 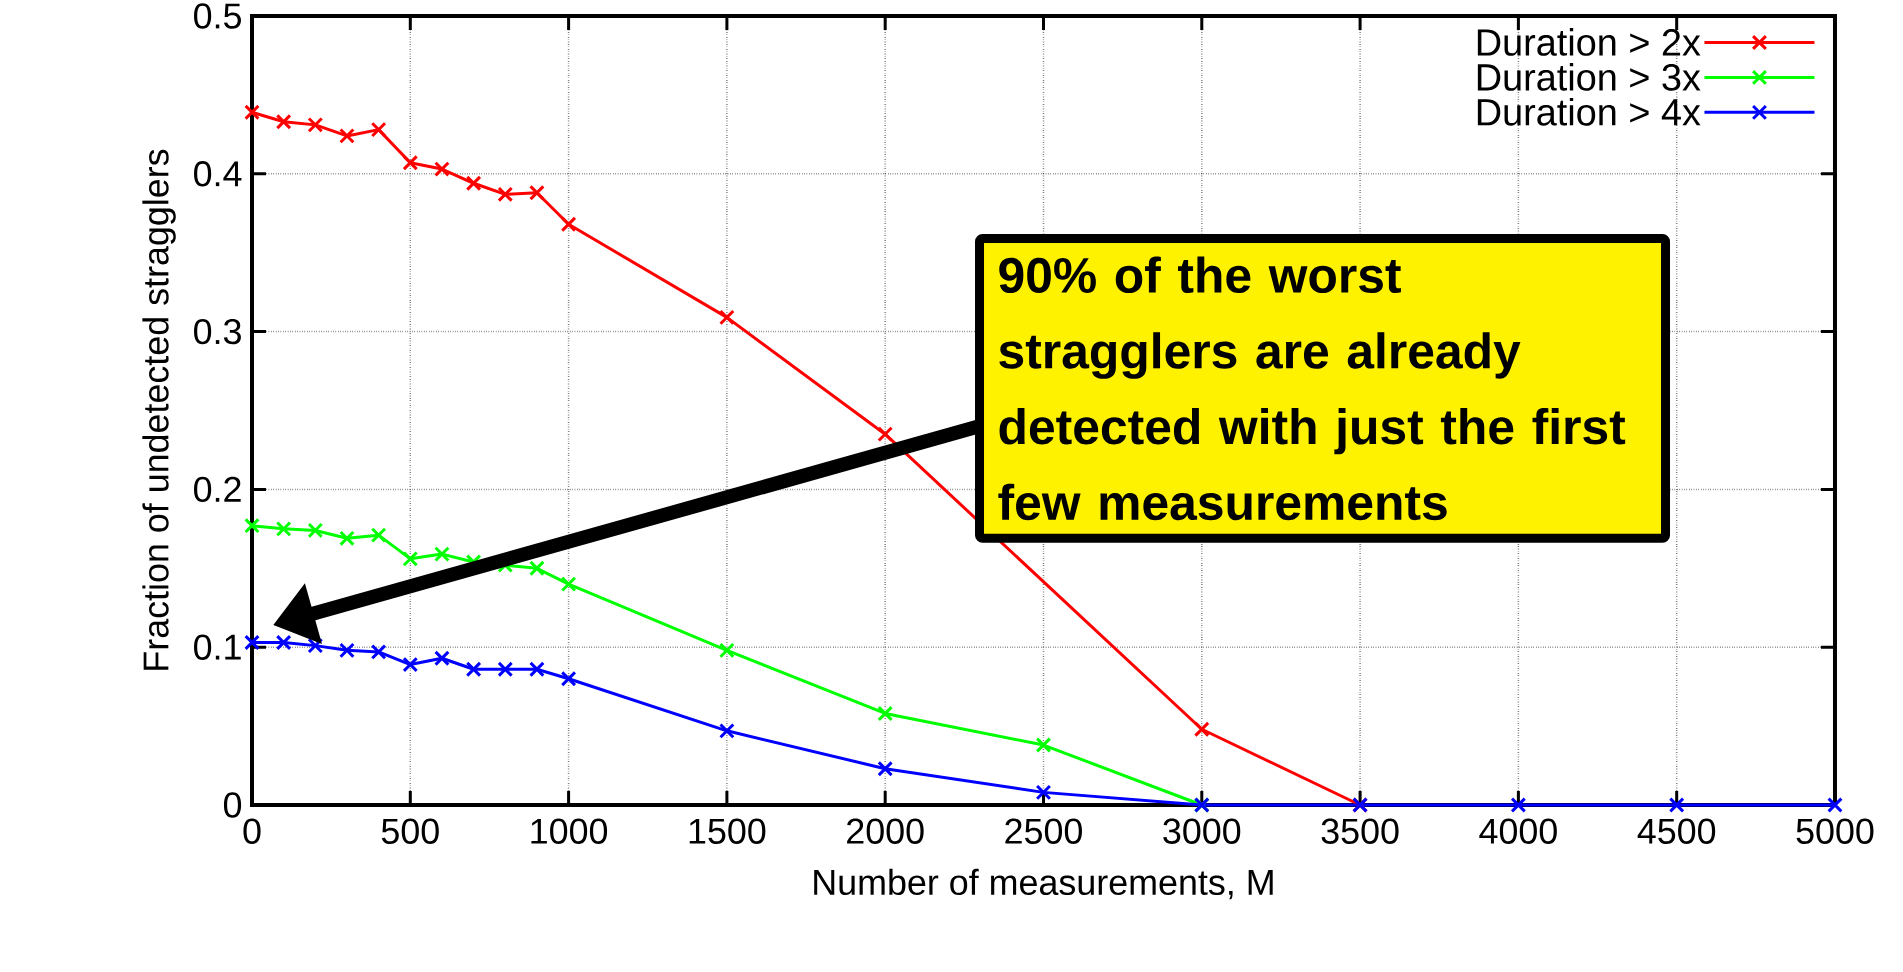 I want to click on x-tick-label: 0, so click(x=252, y=831).